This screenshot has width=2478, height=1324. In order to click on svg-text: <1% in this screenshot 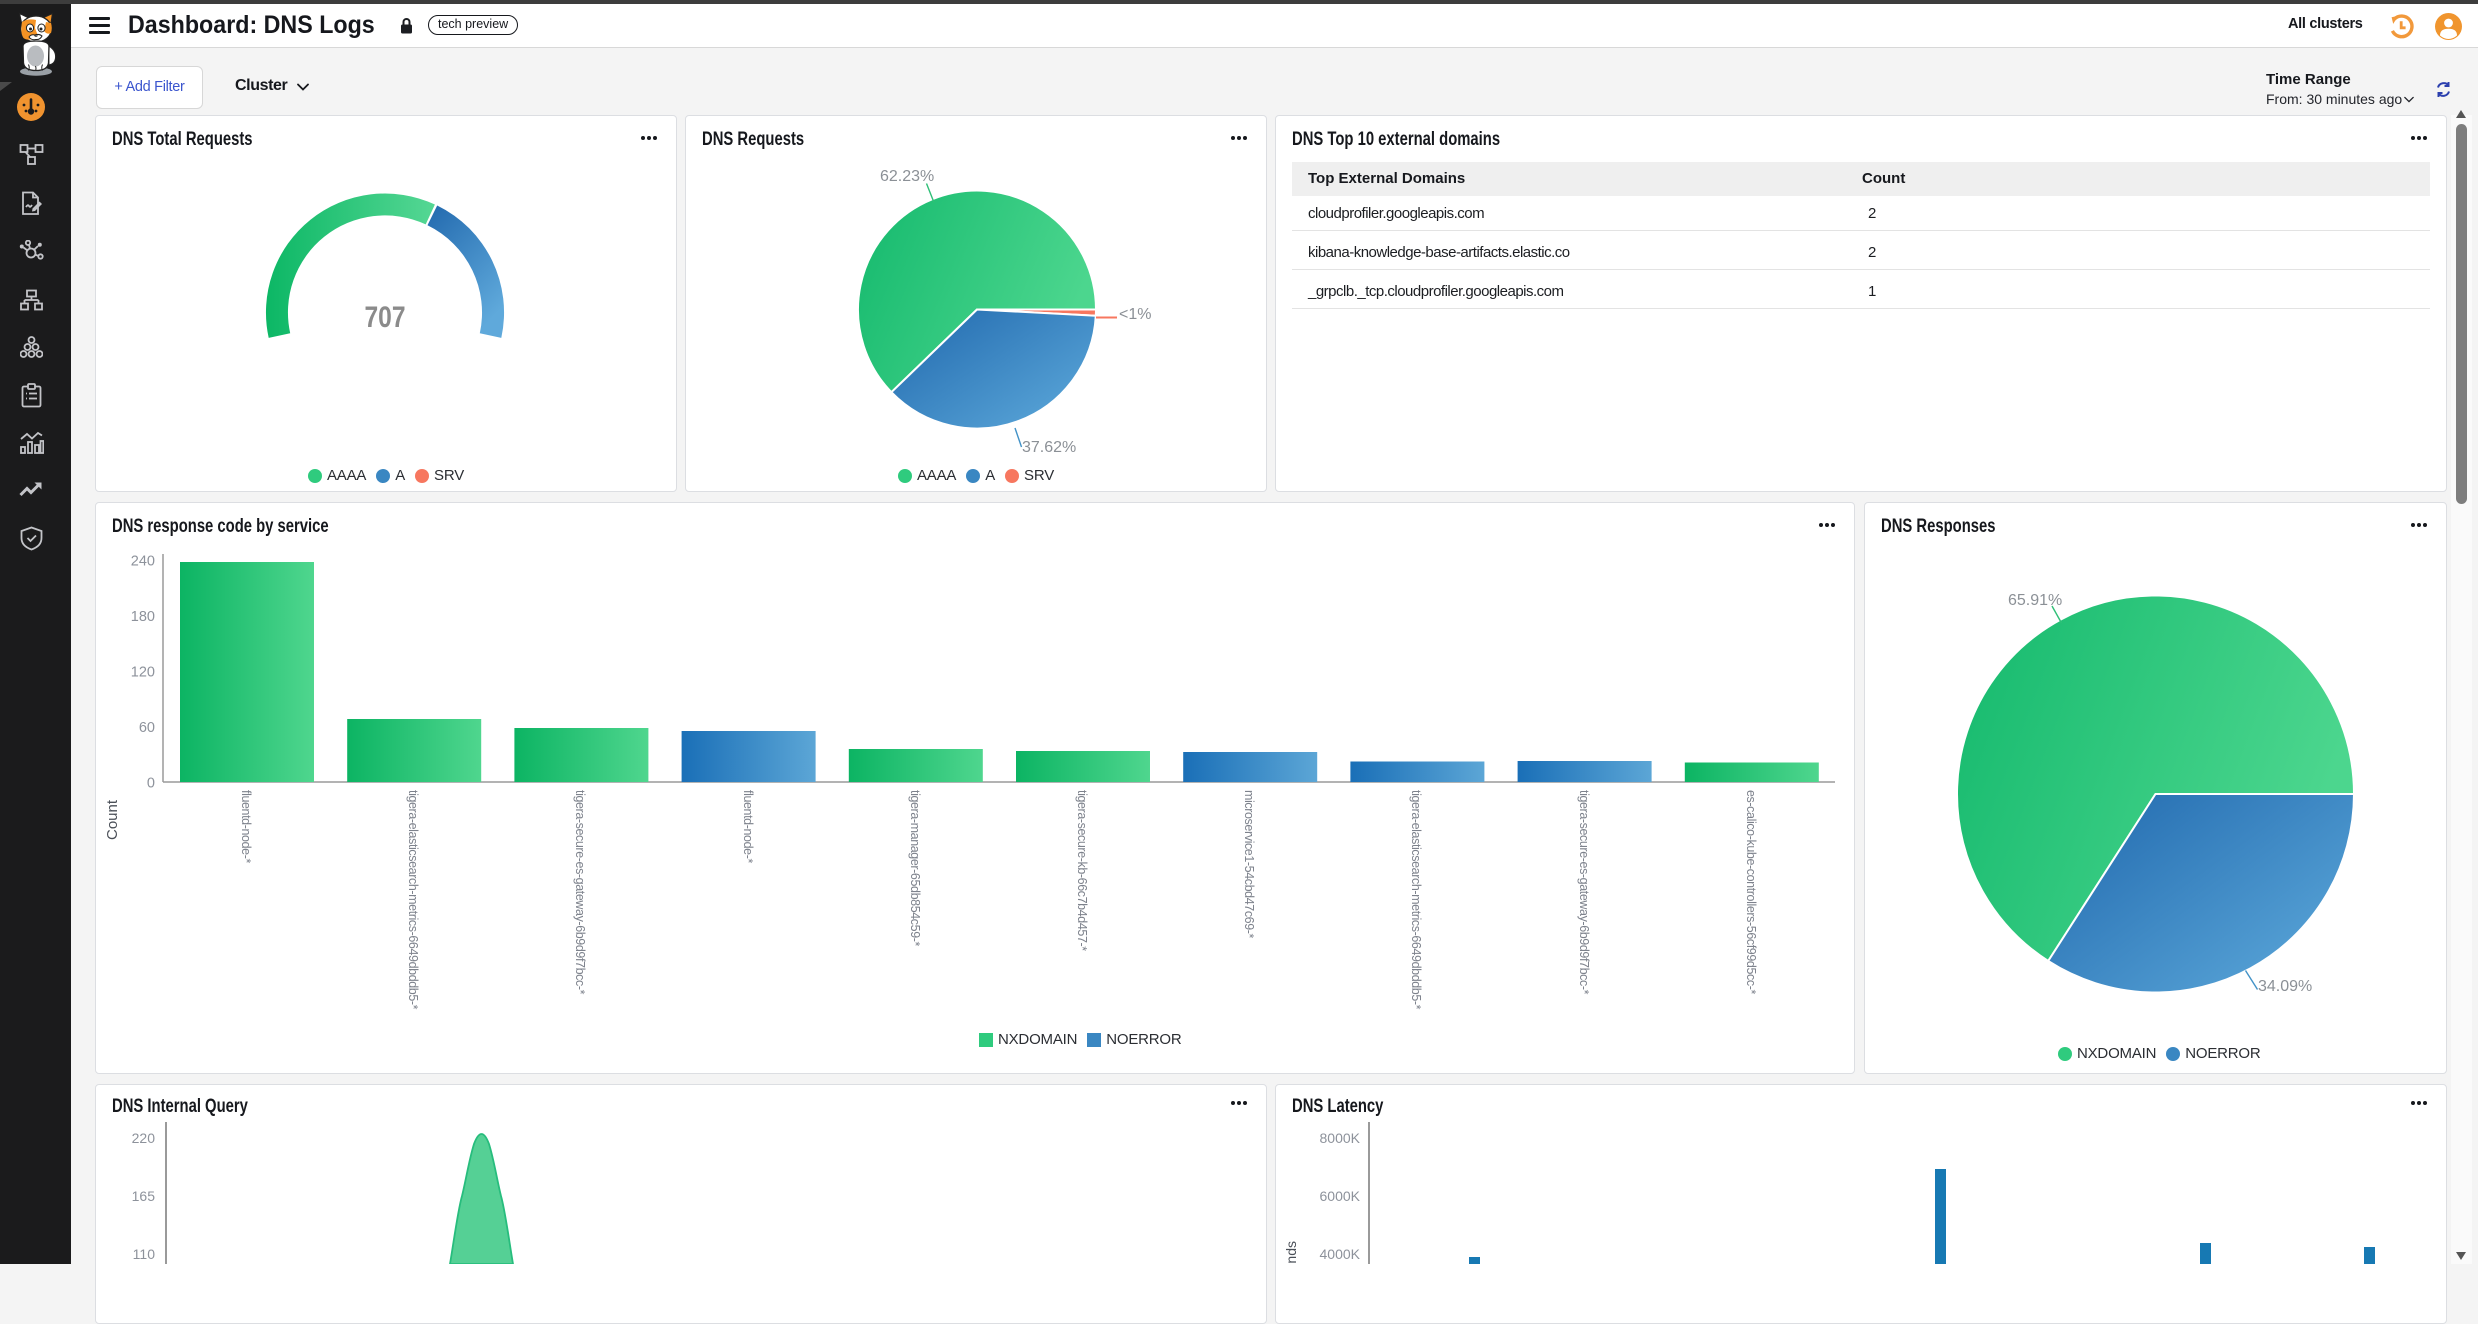, I will do `click(1135, 314)`.